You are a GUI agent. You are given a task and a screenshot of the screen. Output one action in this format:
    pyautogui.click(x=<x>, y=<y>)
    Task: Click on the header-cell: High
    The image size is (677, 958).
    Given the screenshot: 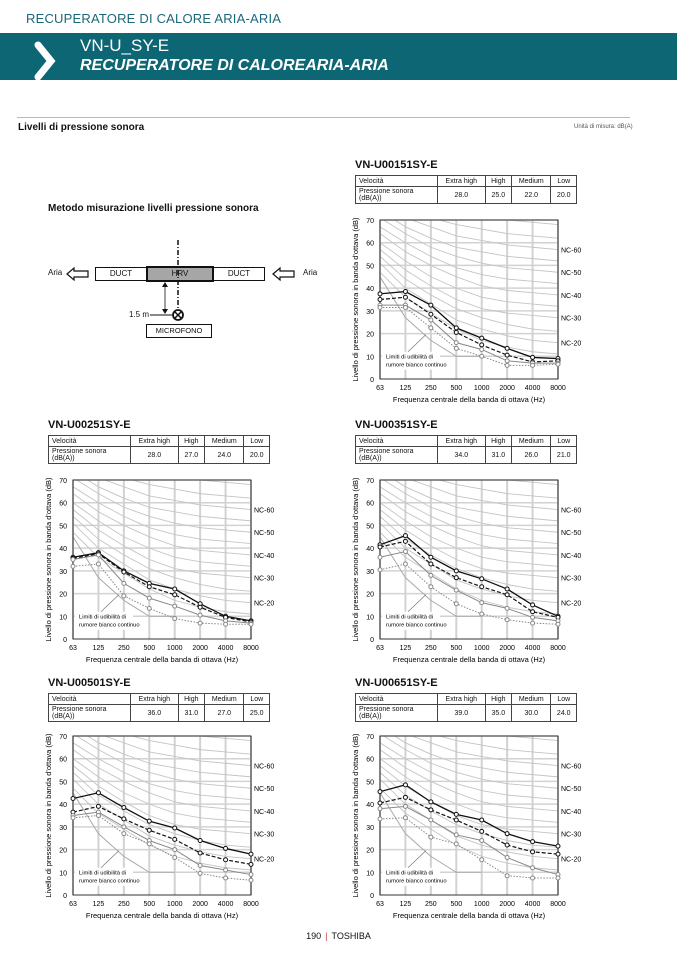 What is the action you would take?
    pyautogui.click(x=498, y=699)
    